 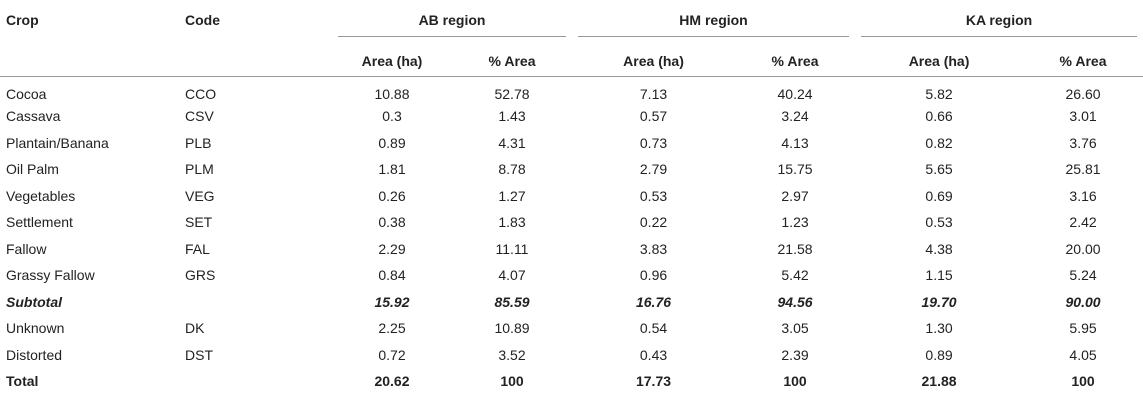 I want to click on area-cell: 19.70, so click(x=939, y=301).